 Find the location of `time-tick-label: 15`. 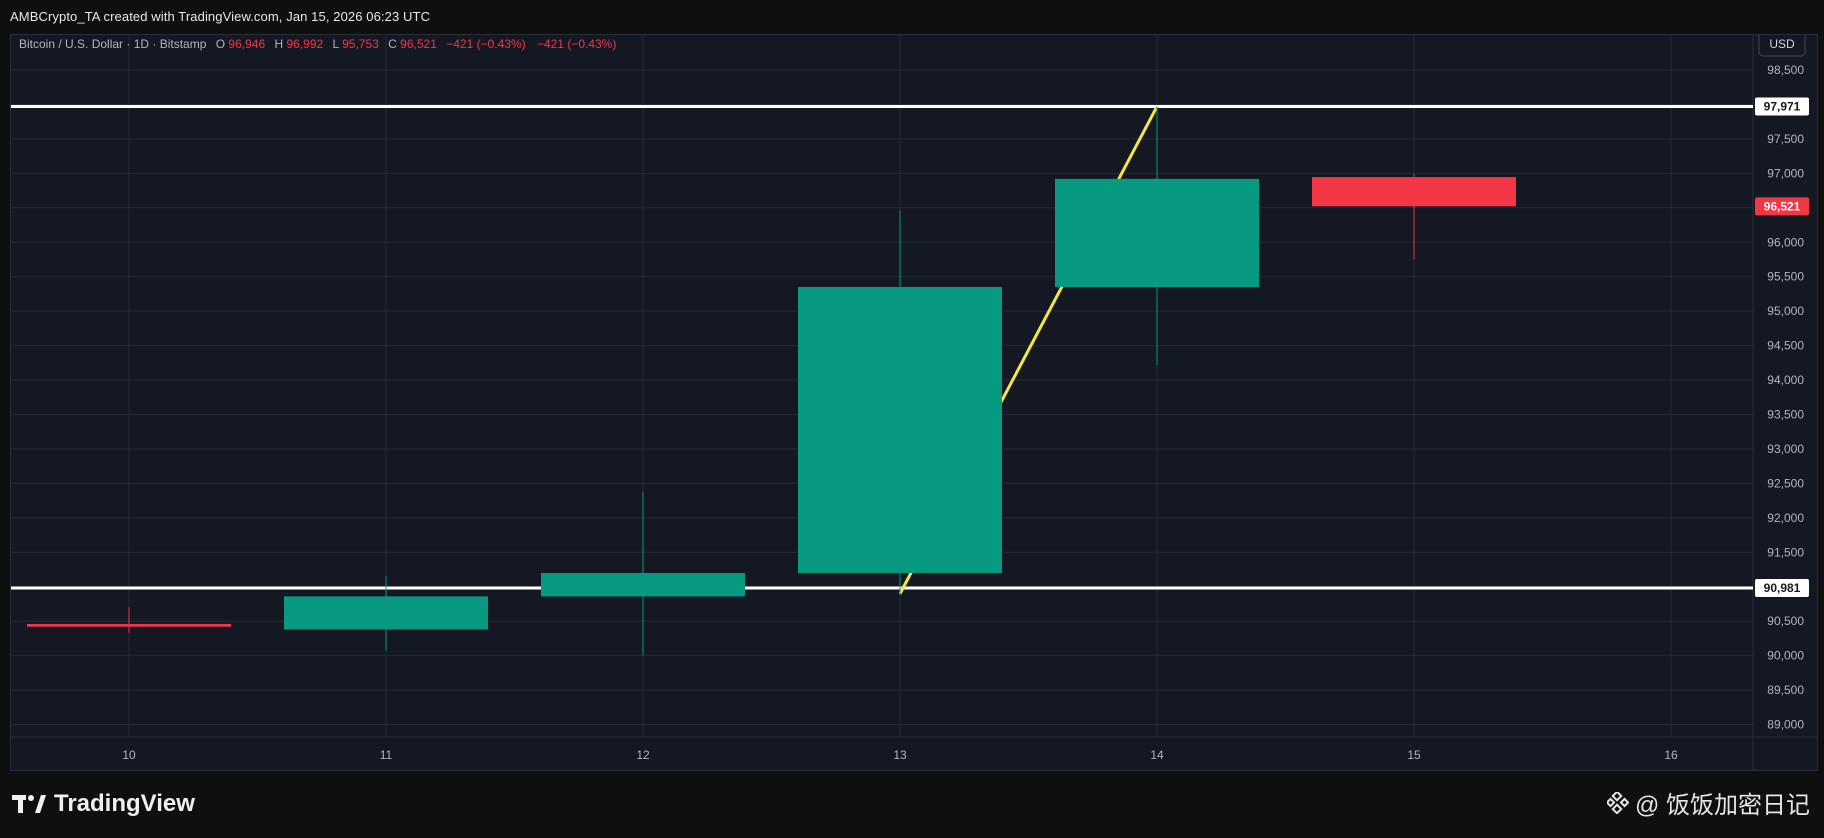

time-tick-label: 15 is located at coordinates (1414, 755).